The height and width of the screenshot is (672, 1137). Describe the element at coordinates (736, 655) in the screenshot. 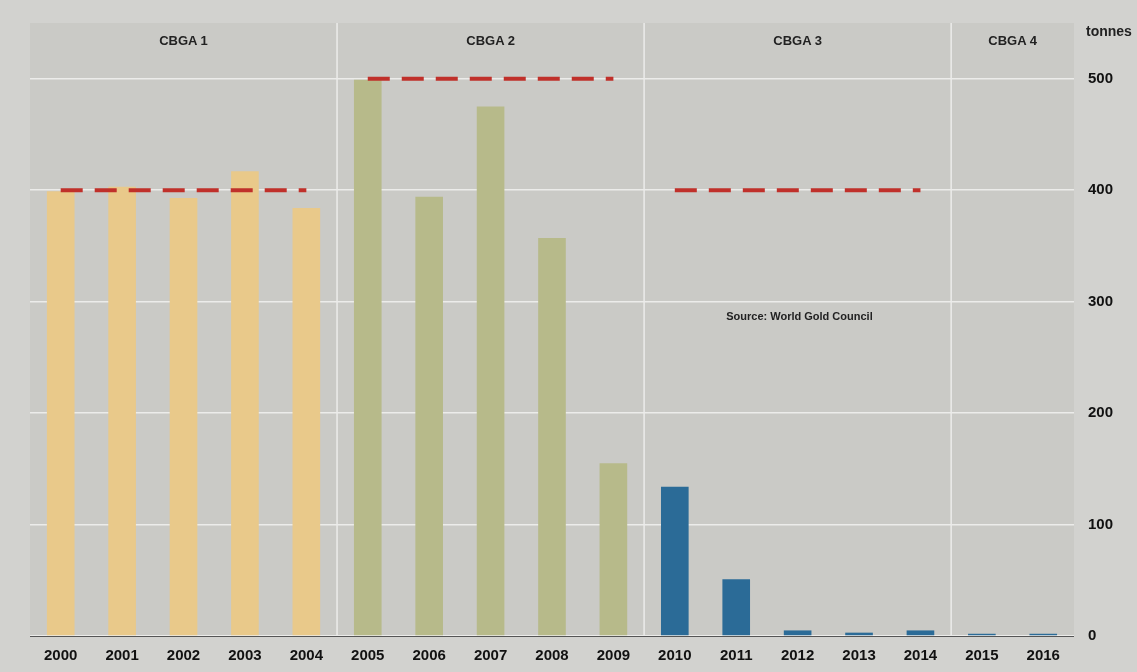

I see `x-tick-label: 2011` at that location.